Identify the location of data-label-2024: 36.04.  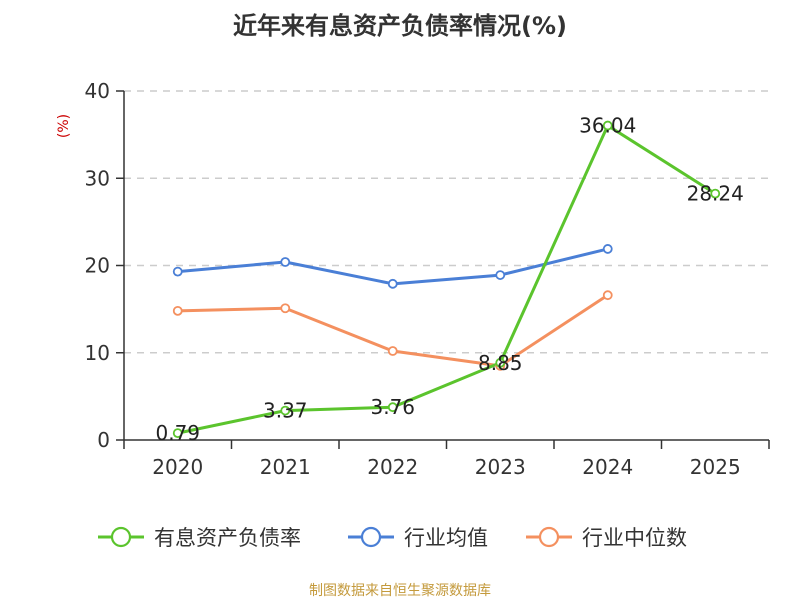
(607, 126).